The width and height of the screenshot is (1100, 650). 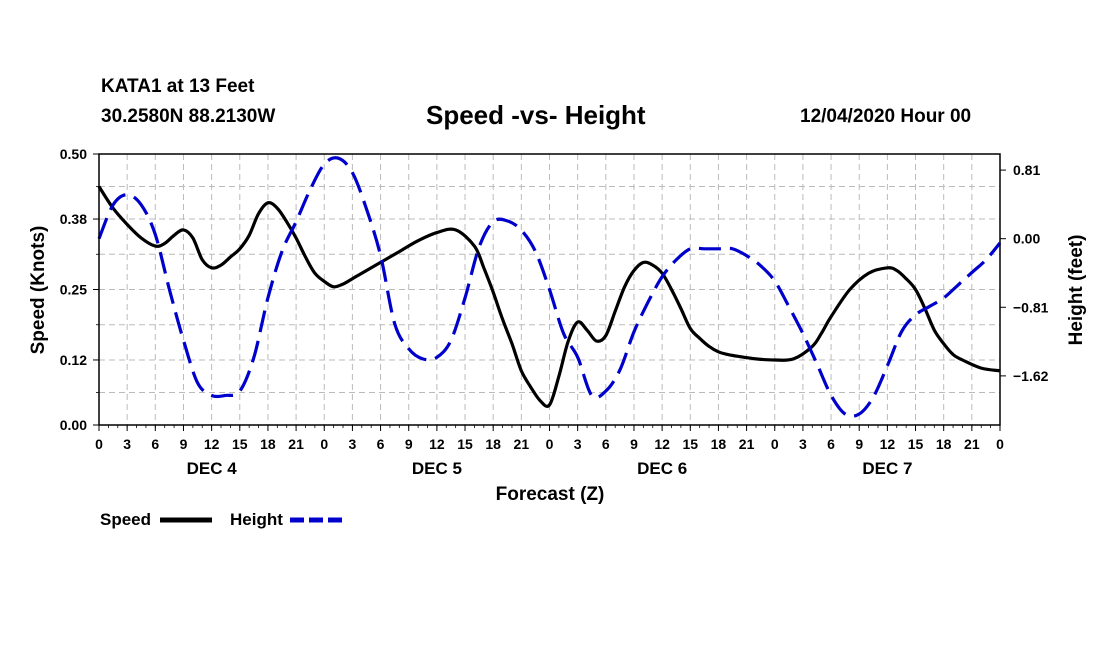 I want to click on x-axis-label: Forecast (Z), so click(x=550, y=494).